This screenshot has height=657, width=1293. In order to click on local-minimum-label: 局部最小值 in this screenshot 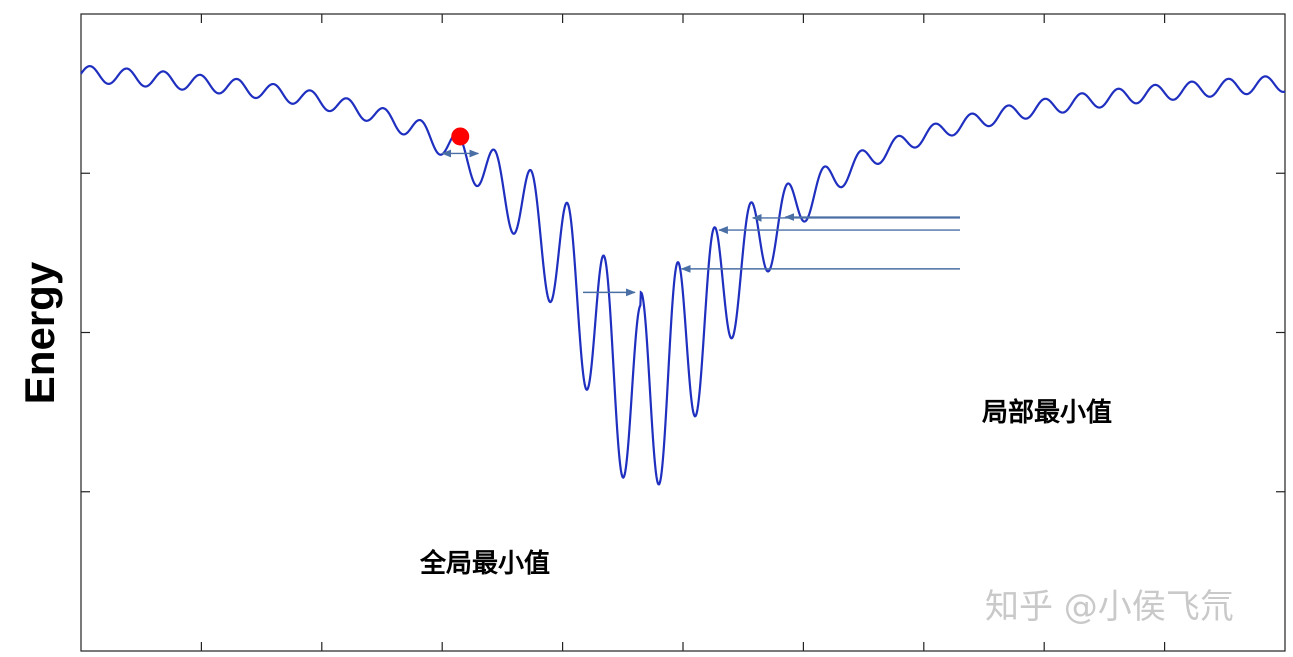, I will do `click(1047, 413)`.